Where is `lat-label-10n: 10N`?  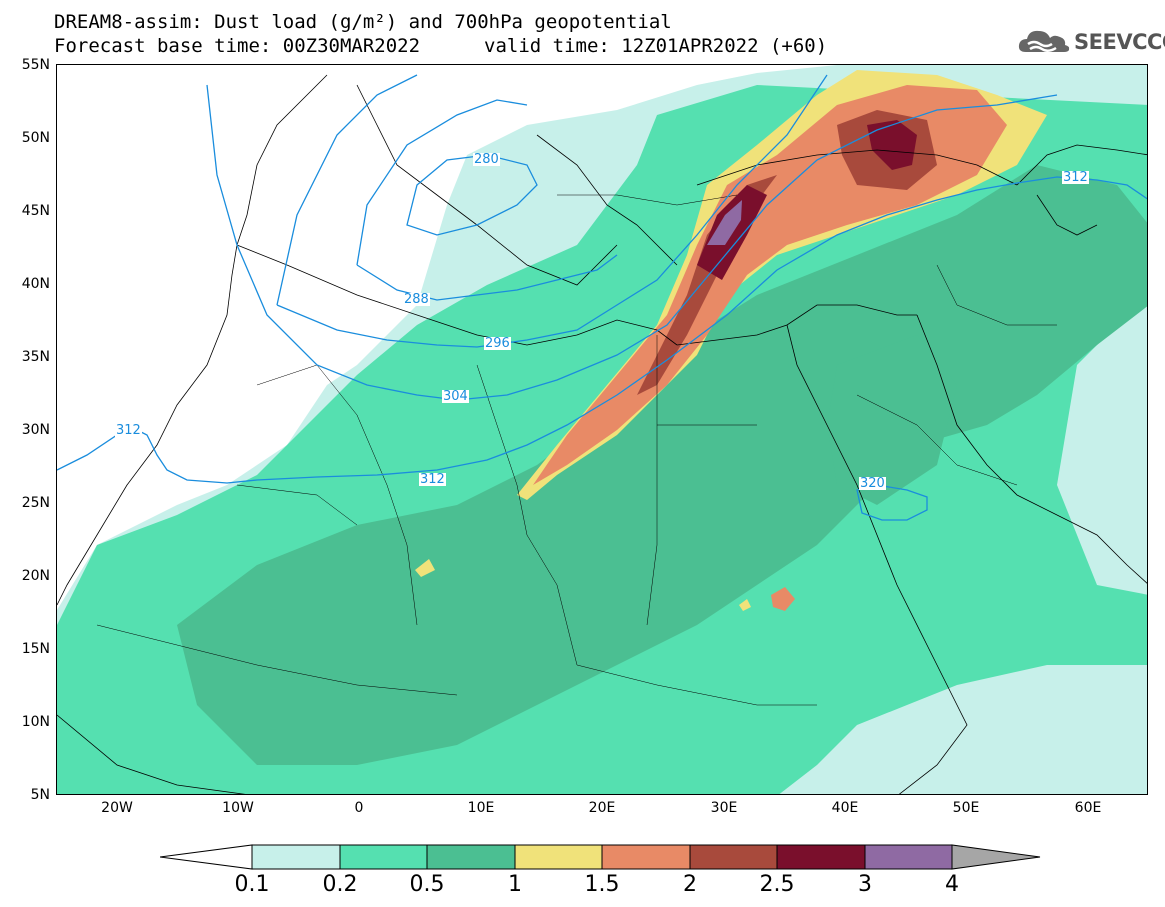
lat-label-10n: 10N is located at coordinates (35, 722).